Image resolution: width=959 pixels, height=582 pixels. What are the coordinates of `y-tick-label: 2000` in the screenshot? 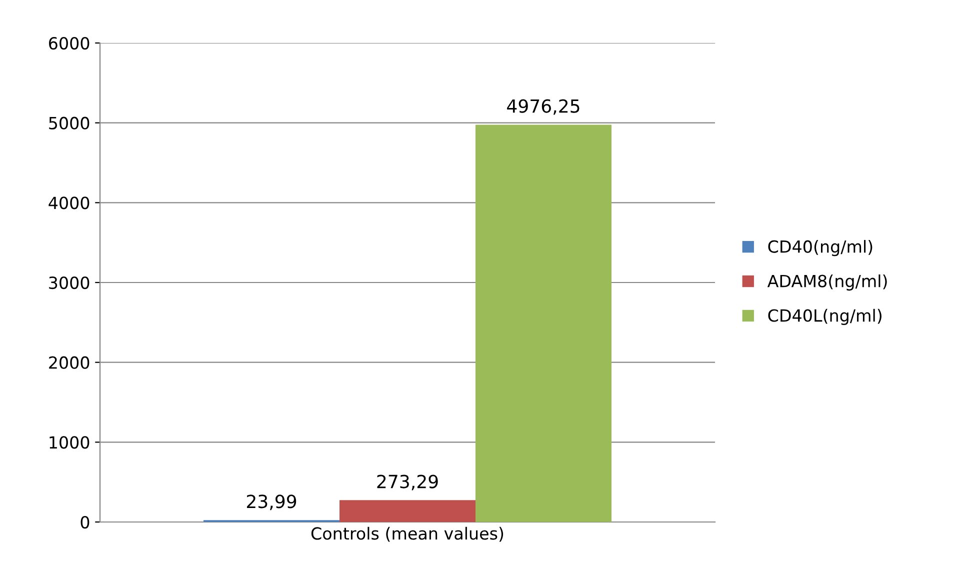 It's located at (69, 362).